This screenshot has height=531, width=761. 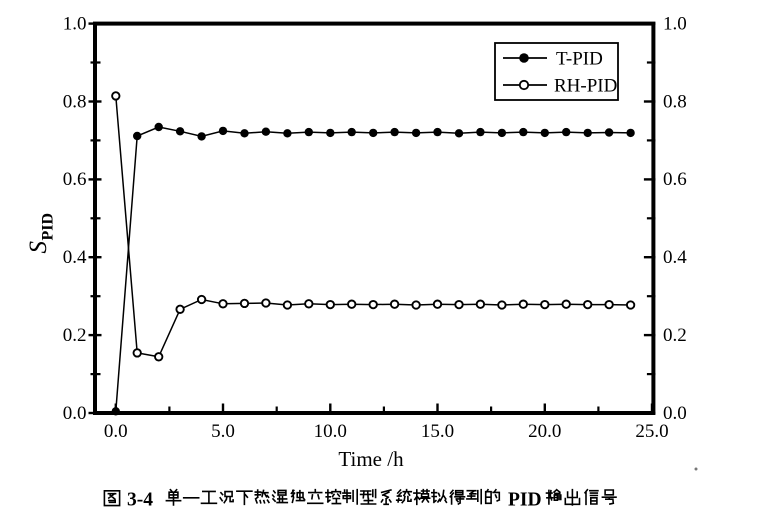 What do you see at coordinates (579, 59) in the screenshot?
I see `svg-text: T-PID` at bounding box center [579, 59].